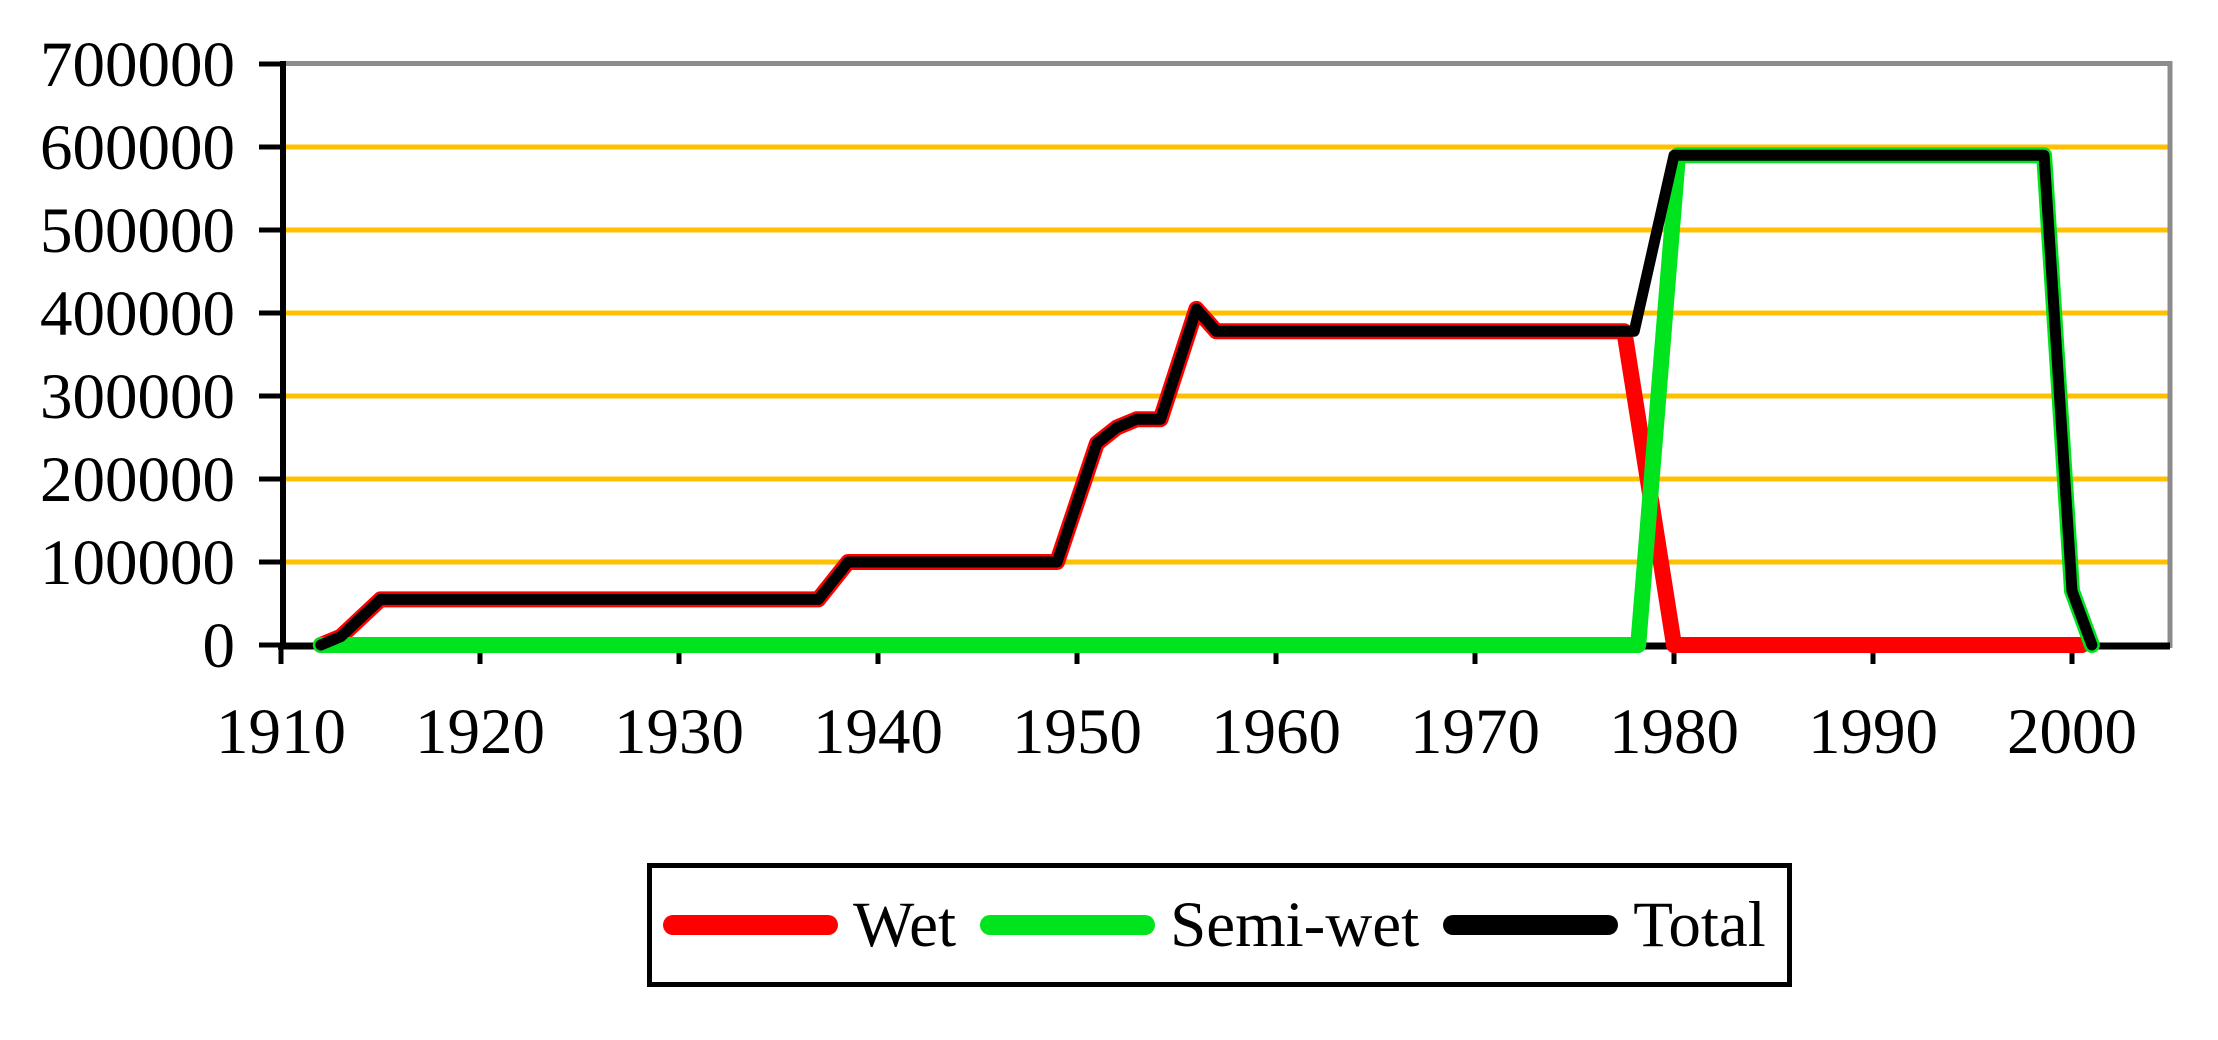 This screenshot has width=2218, height=1040. What do you see at coordinates (137, 397) in the screenshot?
I see `y-tick-label: 300000` at bounding box center [137, 397].